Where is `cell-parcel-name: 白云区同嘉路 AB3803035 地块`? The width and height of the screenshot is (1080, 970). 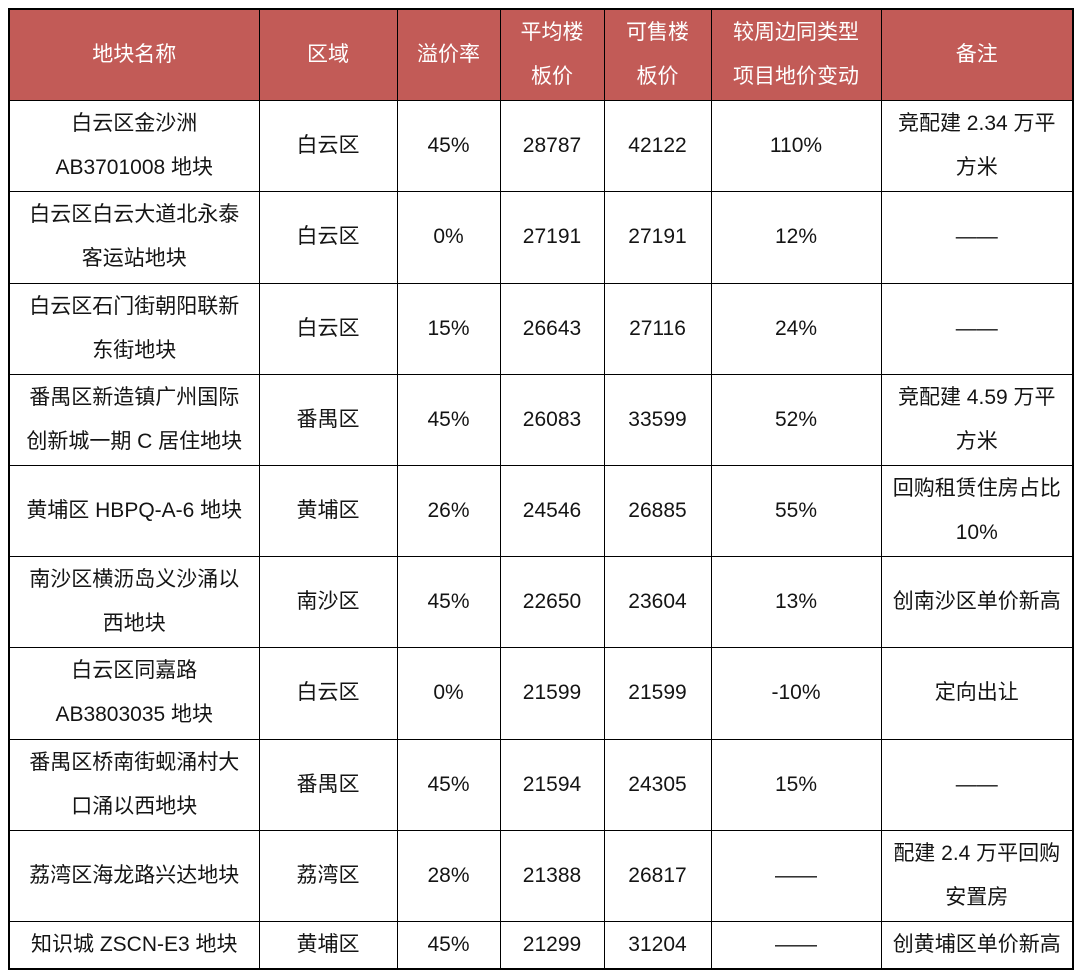
cell-parcel-name: 白云区同嘉路 AB3803035 地块 is located at coordinates (134, 693).